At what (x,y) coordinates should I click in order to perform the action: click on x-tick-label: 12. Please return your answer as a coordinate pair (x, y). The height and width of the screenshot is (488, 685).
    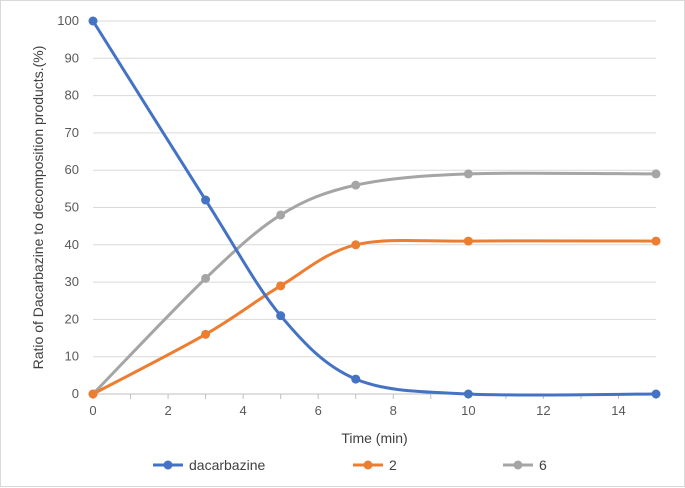
    Looking at the image, I should click on (543, 410).